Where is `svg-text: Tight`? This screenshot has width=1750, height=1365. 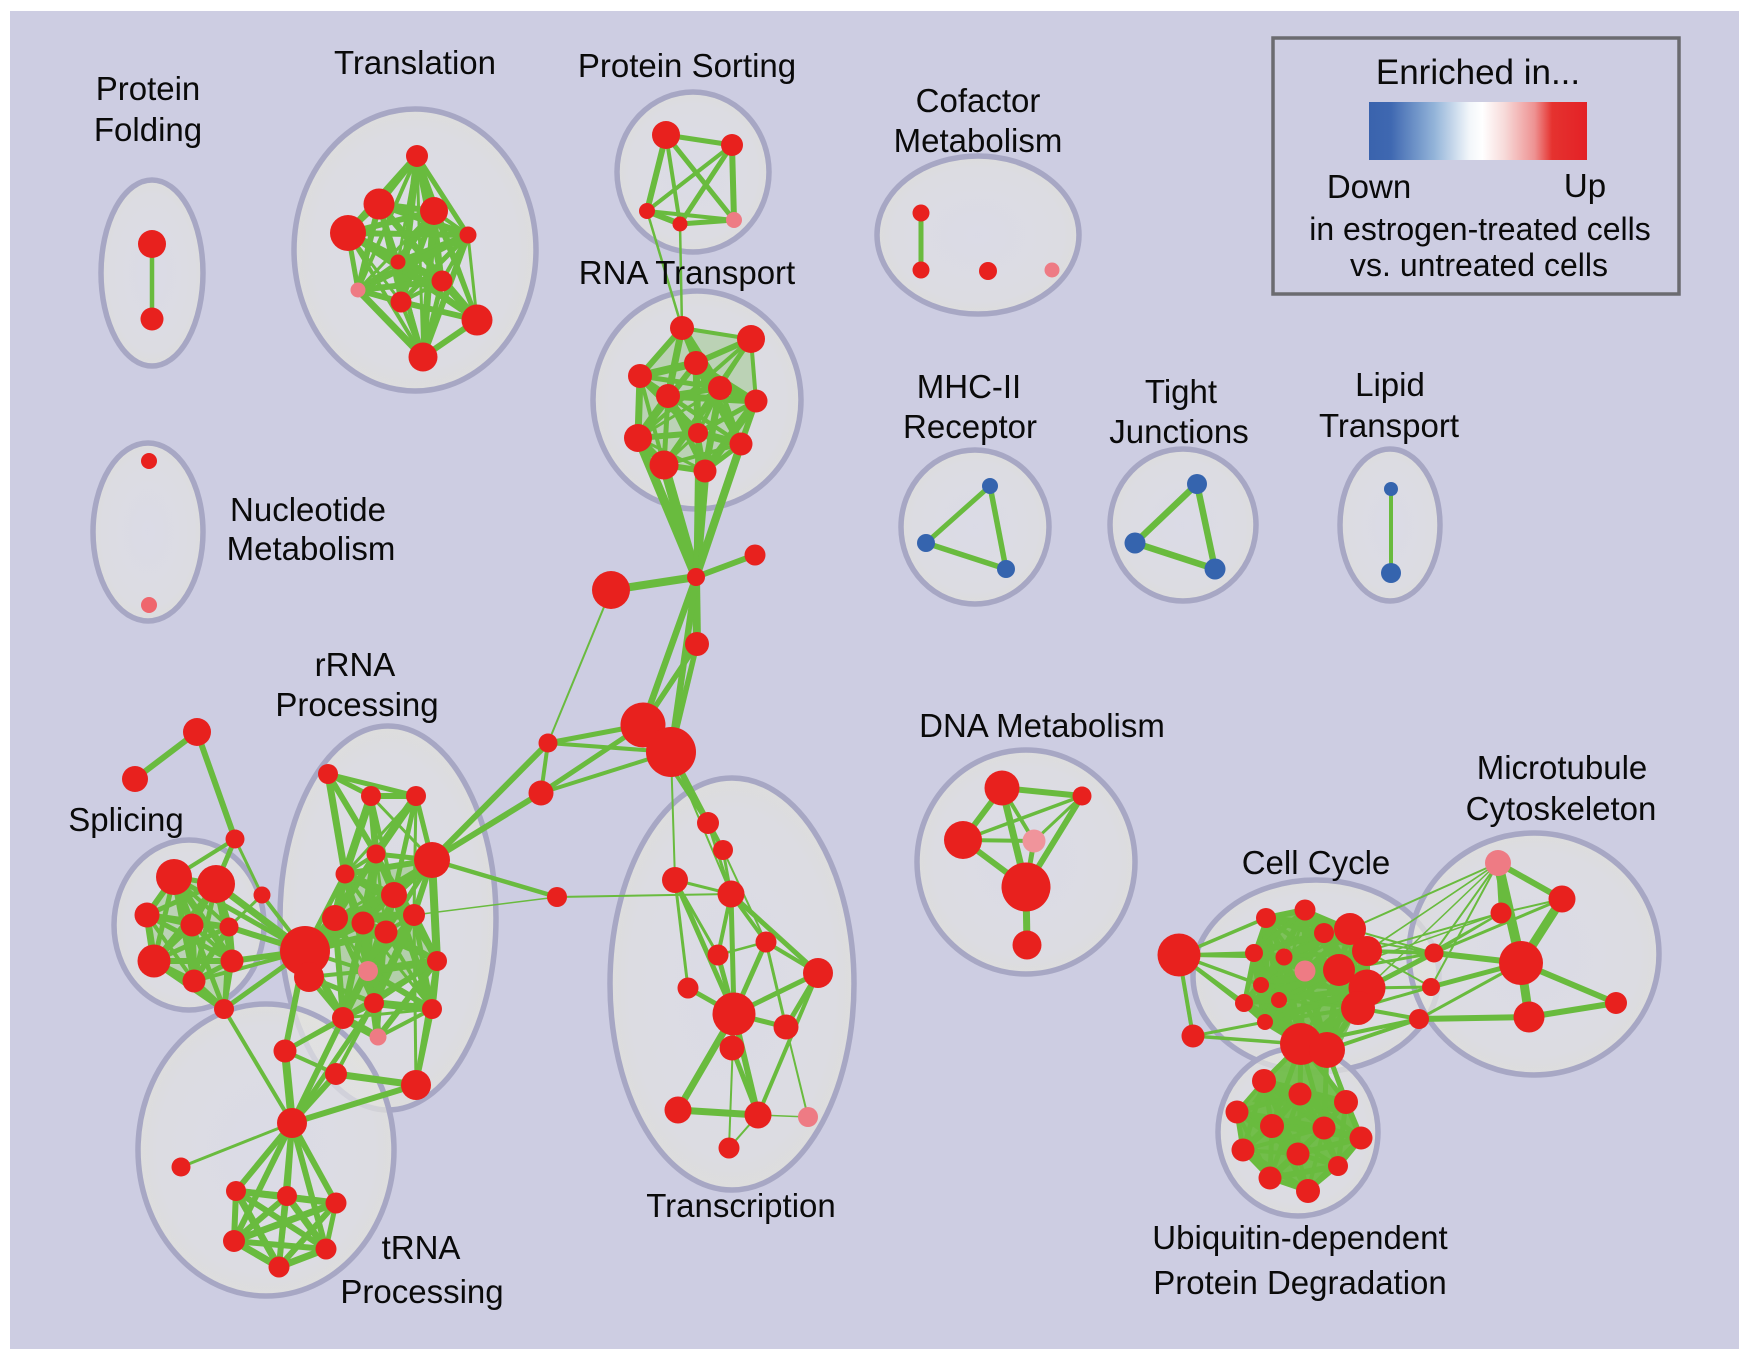 svg-text: Tight is located at coordinates (1181, 391).